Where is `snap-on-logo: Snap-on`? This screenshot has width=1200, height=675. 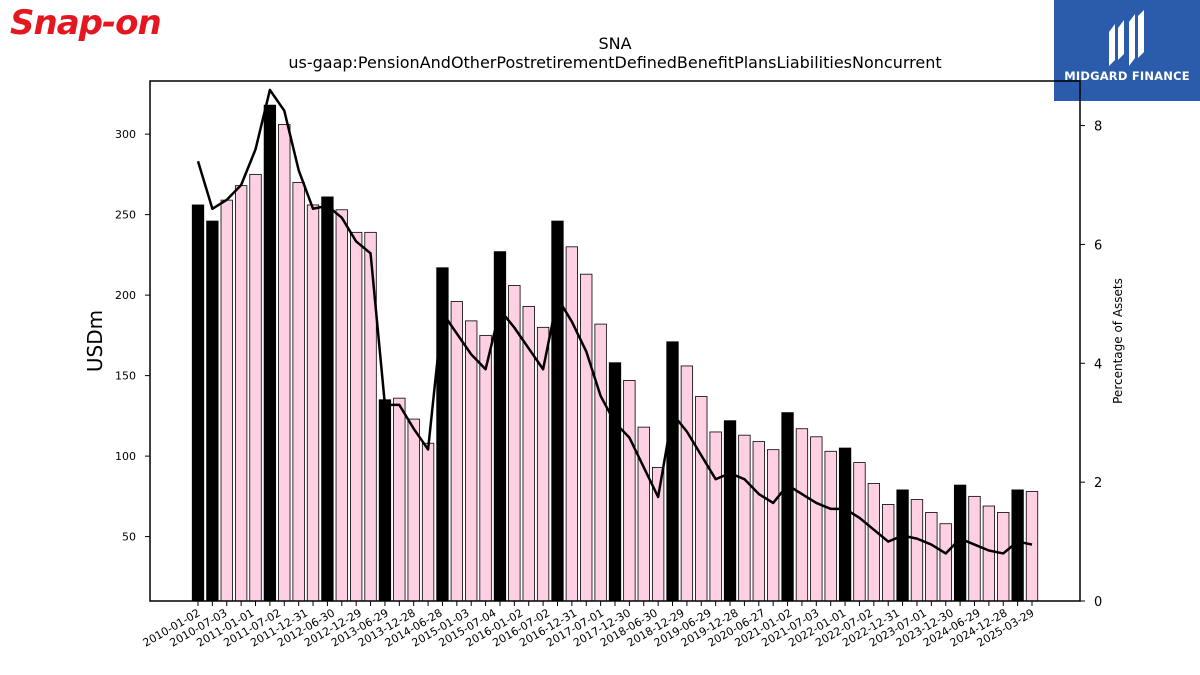 snap-on-logo: Snap-on is located at coordinates (86, 22).